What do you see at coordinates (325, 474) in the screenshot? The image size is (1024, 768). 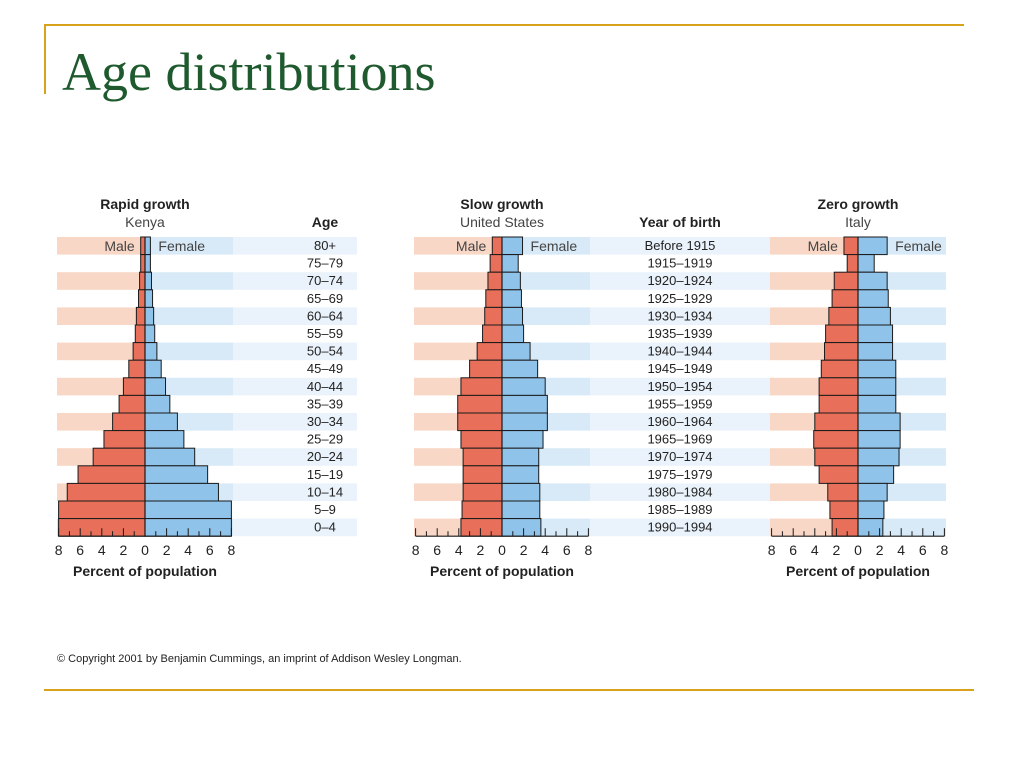 I see `age-label: 15–19` at bounding box center [325, 474].